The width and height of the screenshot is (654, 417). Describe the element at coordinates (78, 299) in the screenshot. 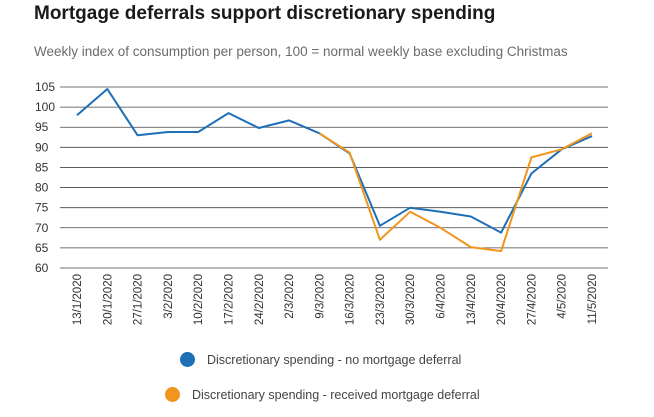

I see `x-tick-label: 13/1/2020` at that location.